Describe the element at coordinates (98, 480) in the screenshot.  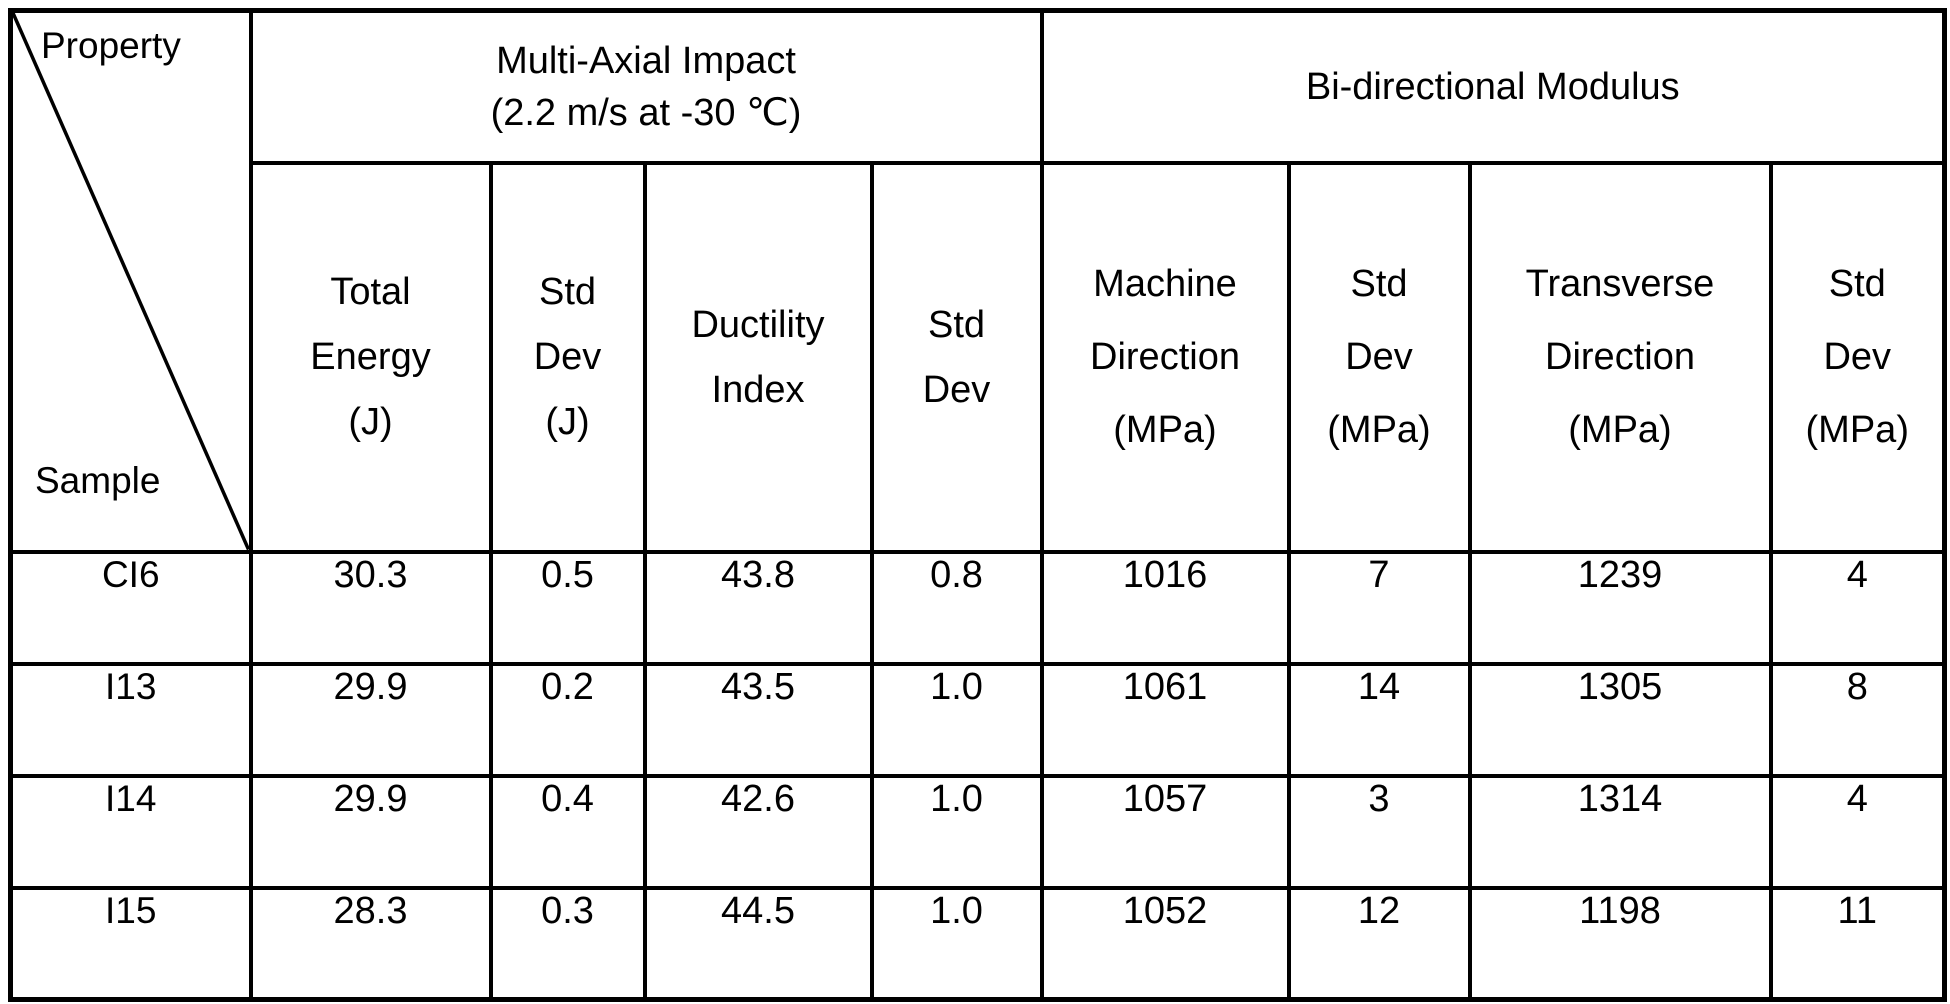
I see `corner-sample-label: Sample` at that location.